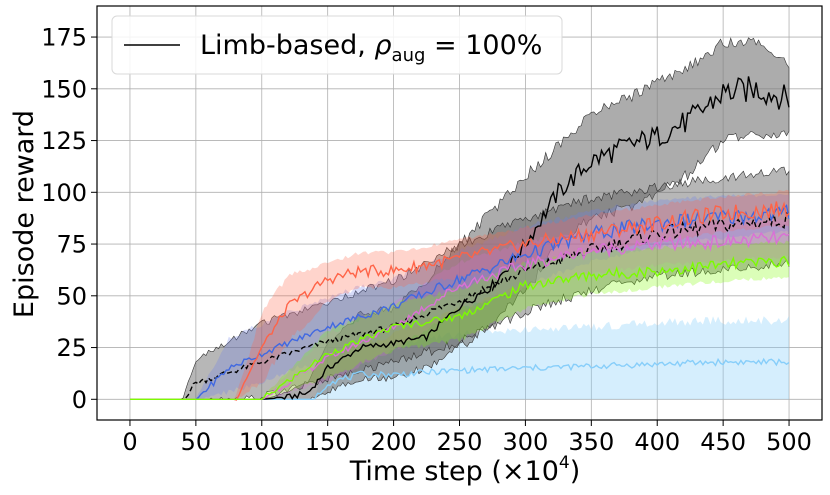  I want to click on y-tick-label: 150, so click(64, 89).